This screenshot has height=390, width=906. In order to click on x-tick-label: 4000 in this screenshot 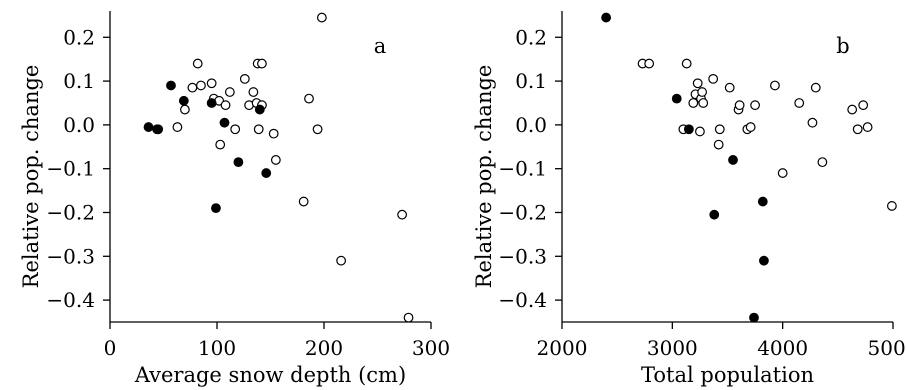, I will do `click(782, 348)`.